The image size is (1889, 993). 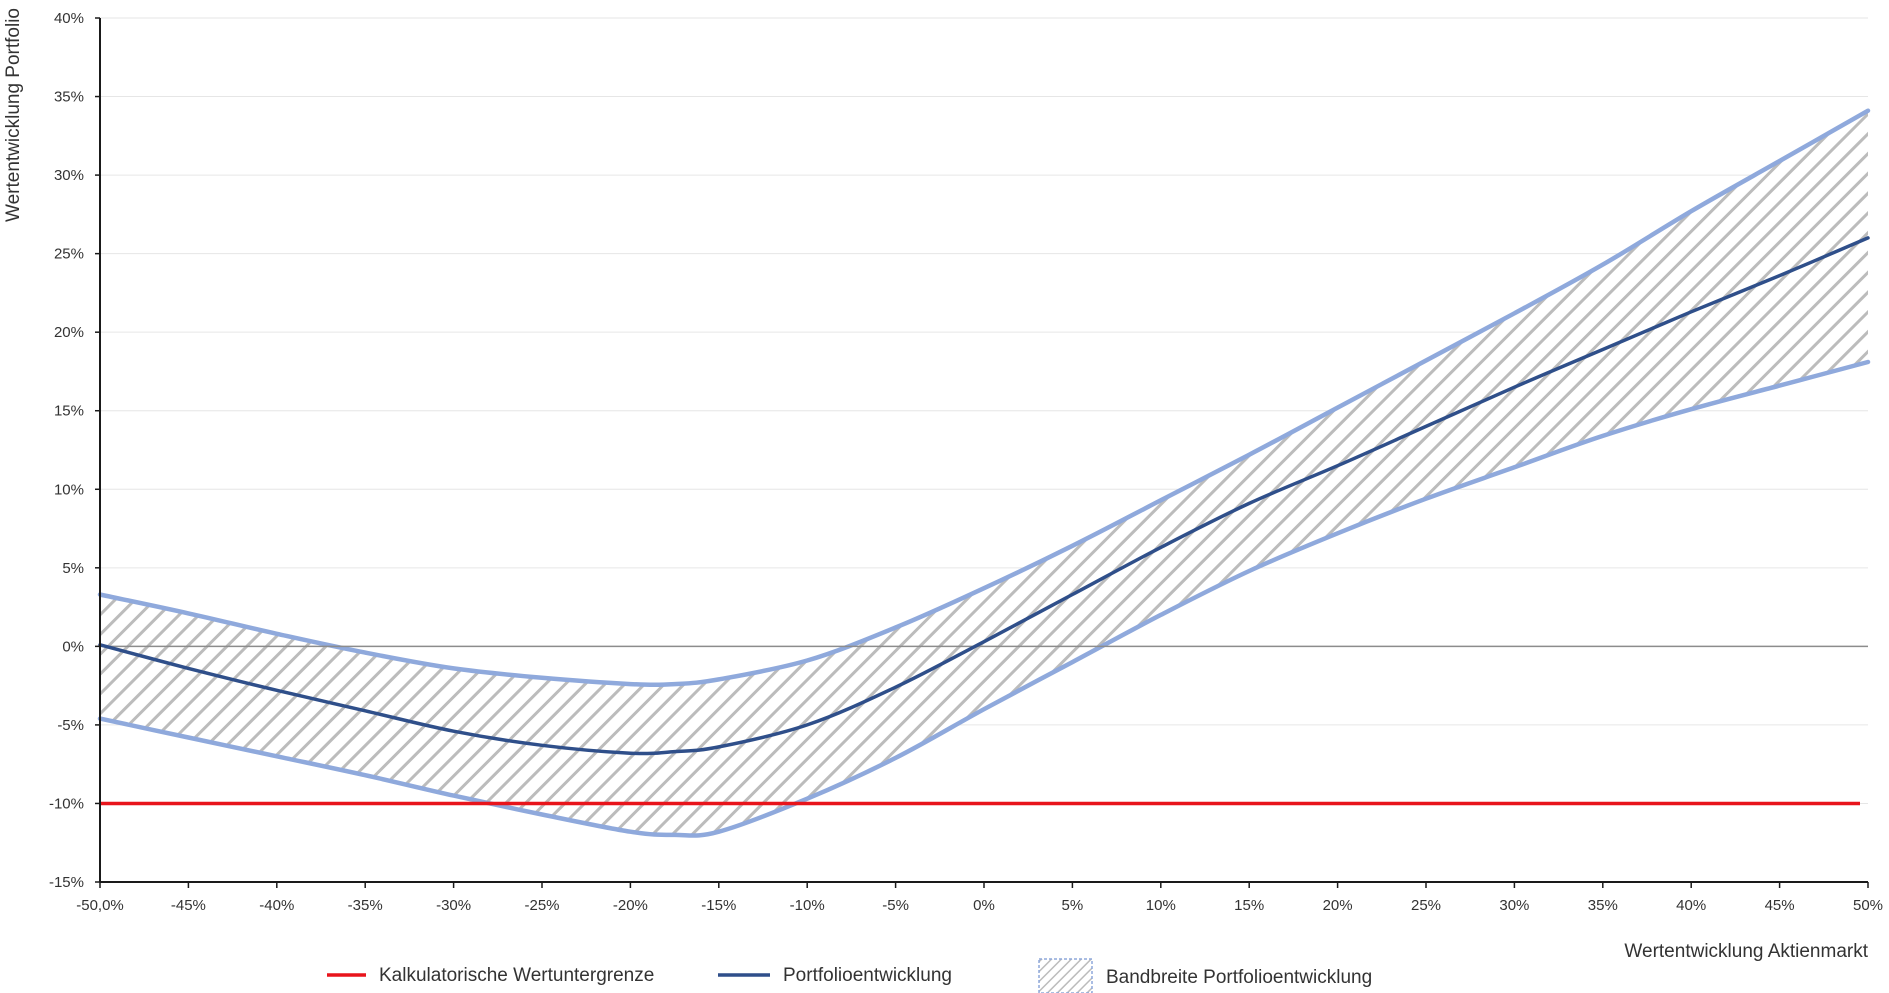 I want to click on y-tick-label: -5%, so click(x=70, y=725).